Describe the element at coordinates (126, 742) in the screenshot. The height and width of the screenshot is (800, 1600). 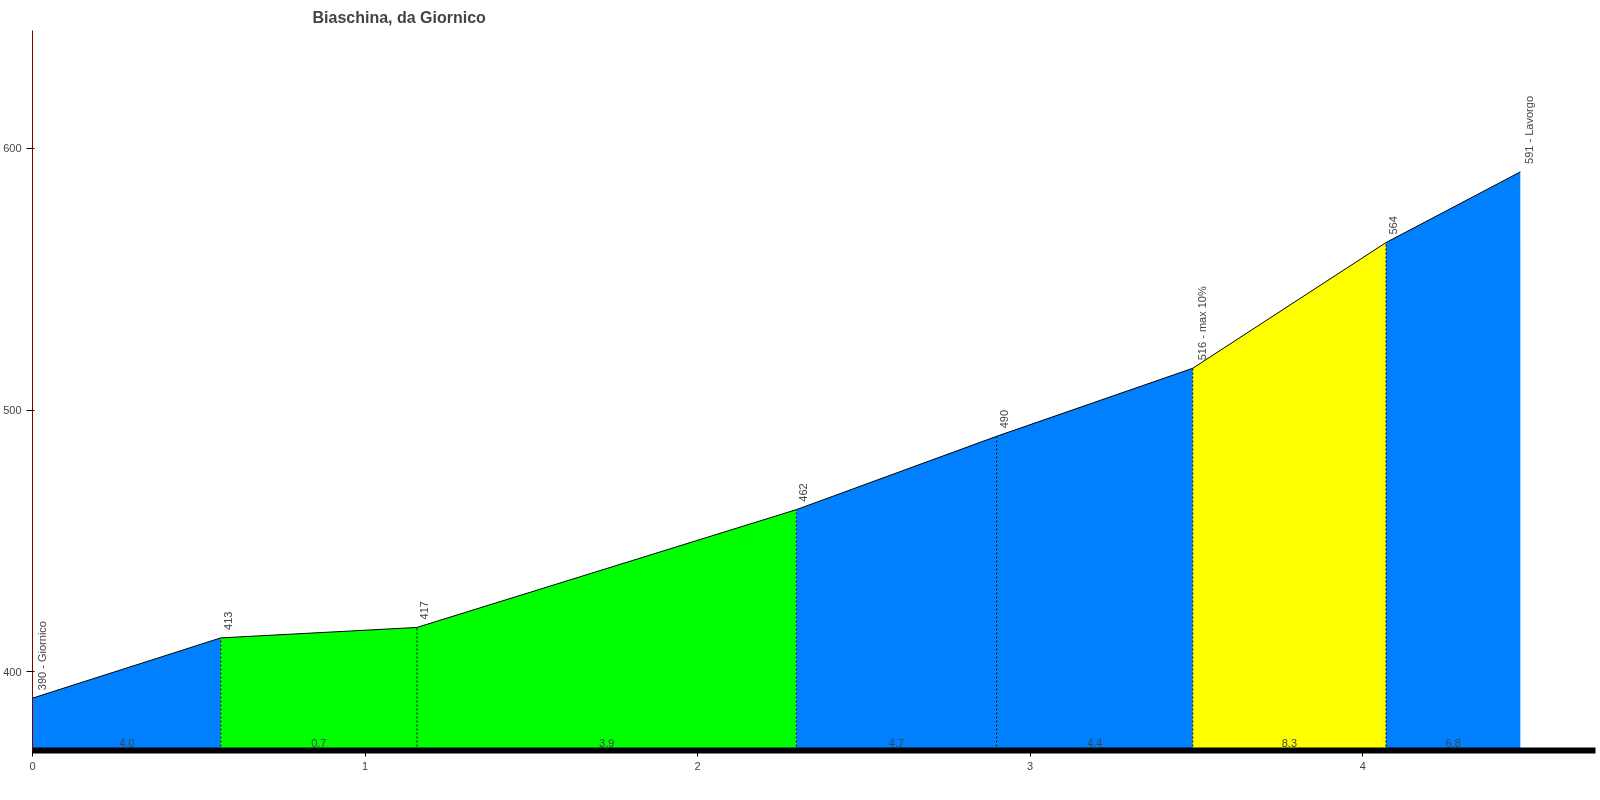
I see `annotation: 4,0` at that location.